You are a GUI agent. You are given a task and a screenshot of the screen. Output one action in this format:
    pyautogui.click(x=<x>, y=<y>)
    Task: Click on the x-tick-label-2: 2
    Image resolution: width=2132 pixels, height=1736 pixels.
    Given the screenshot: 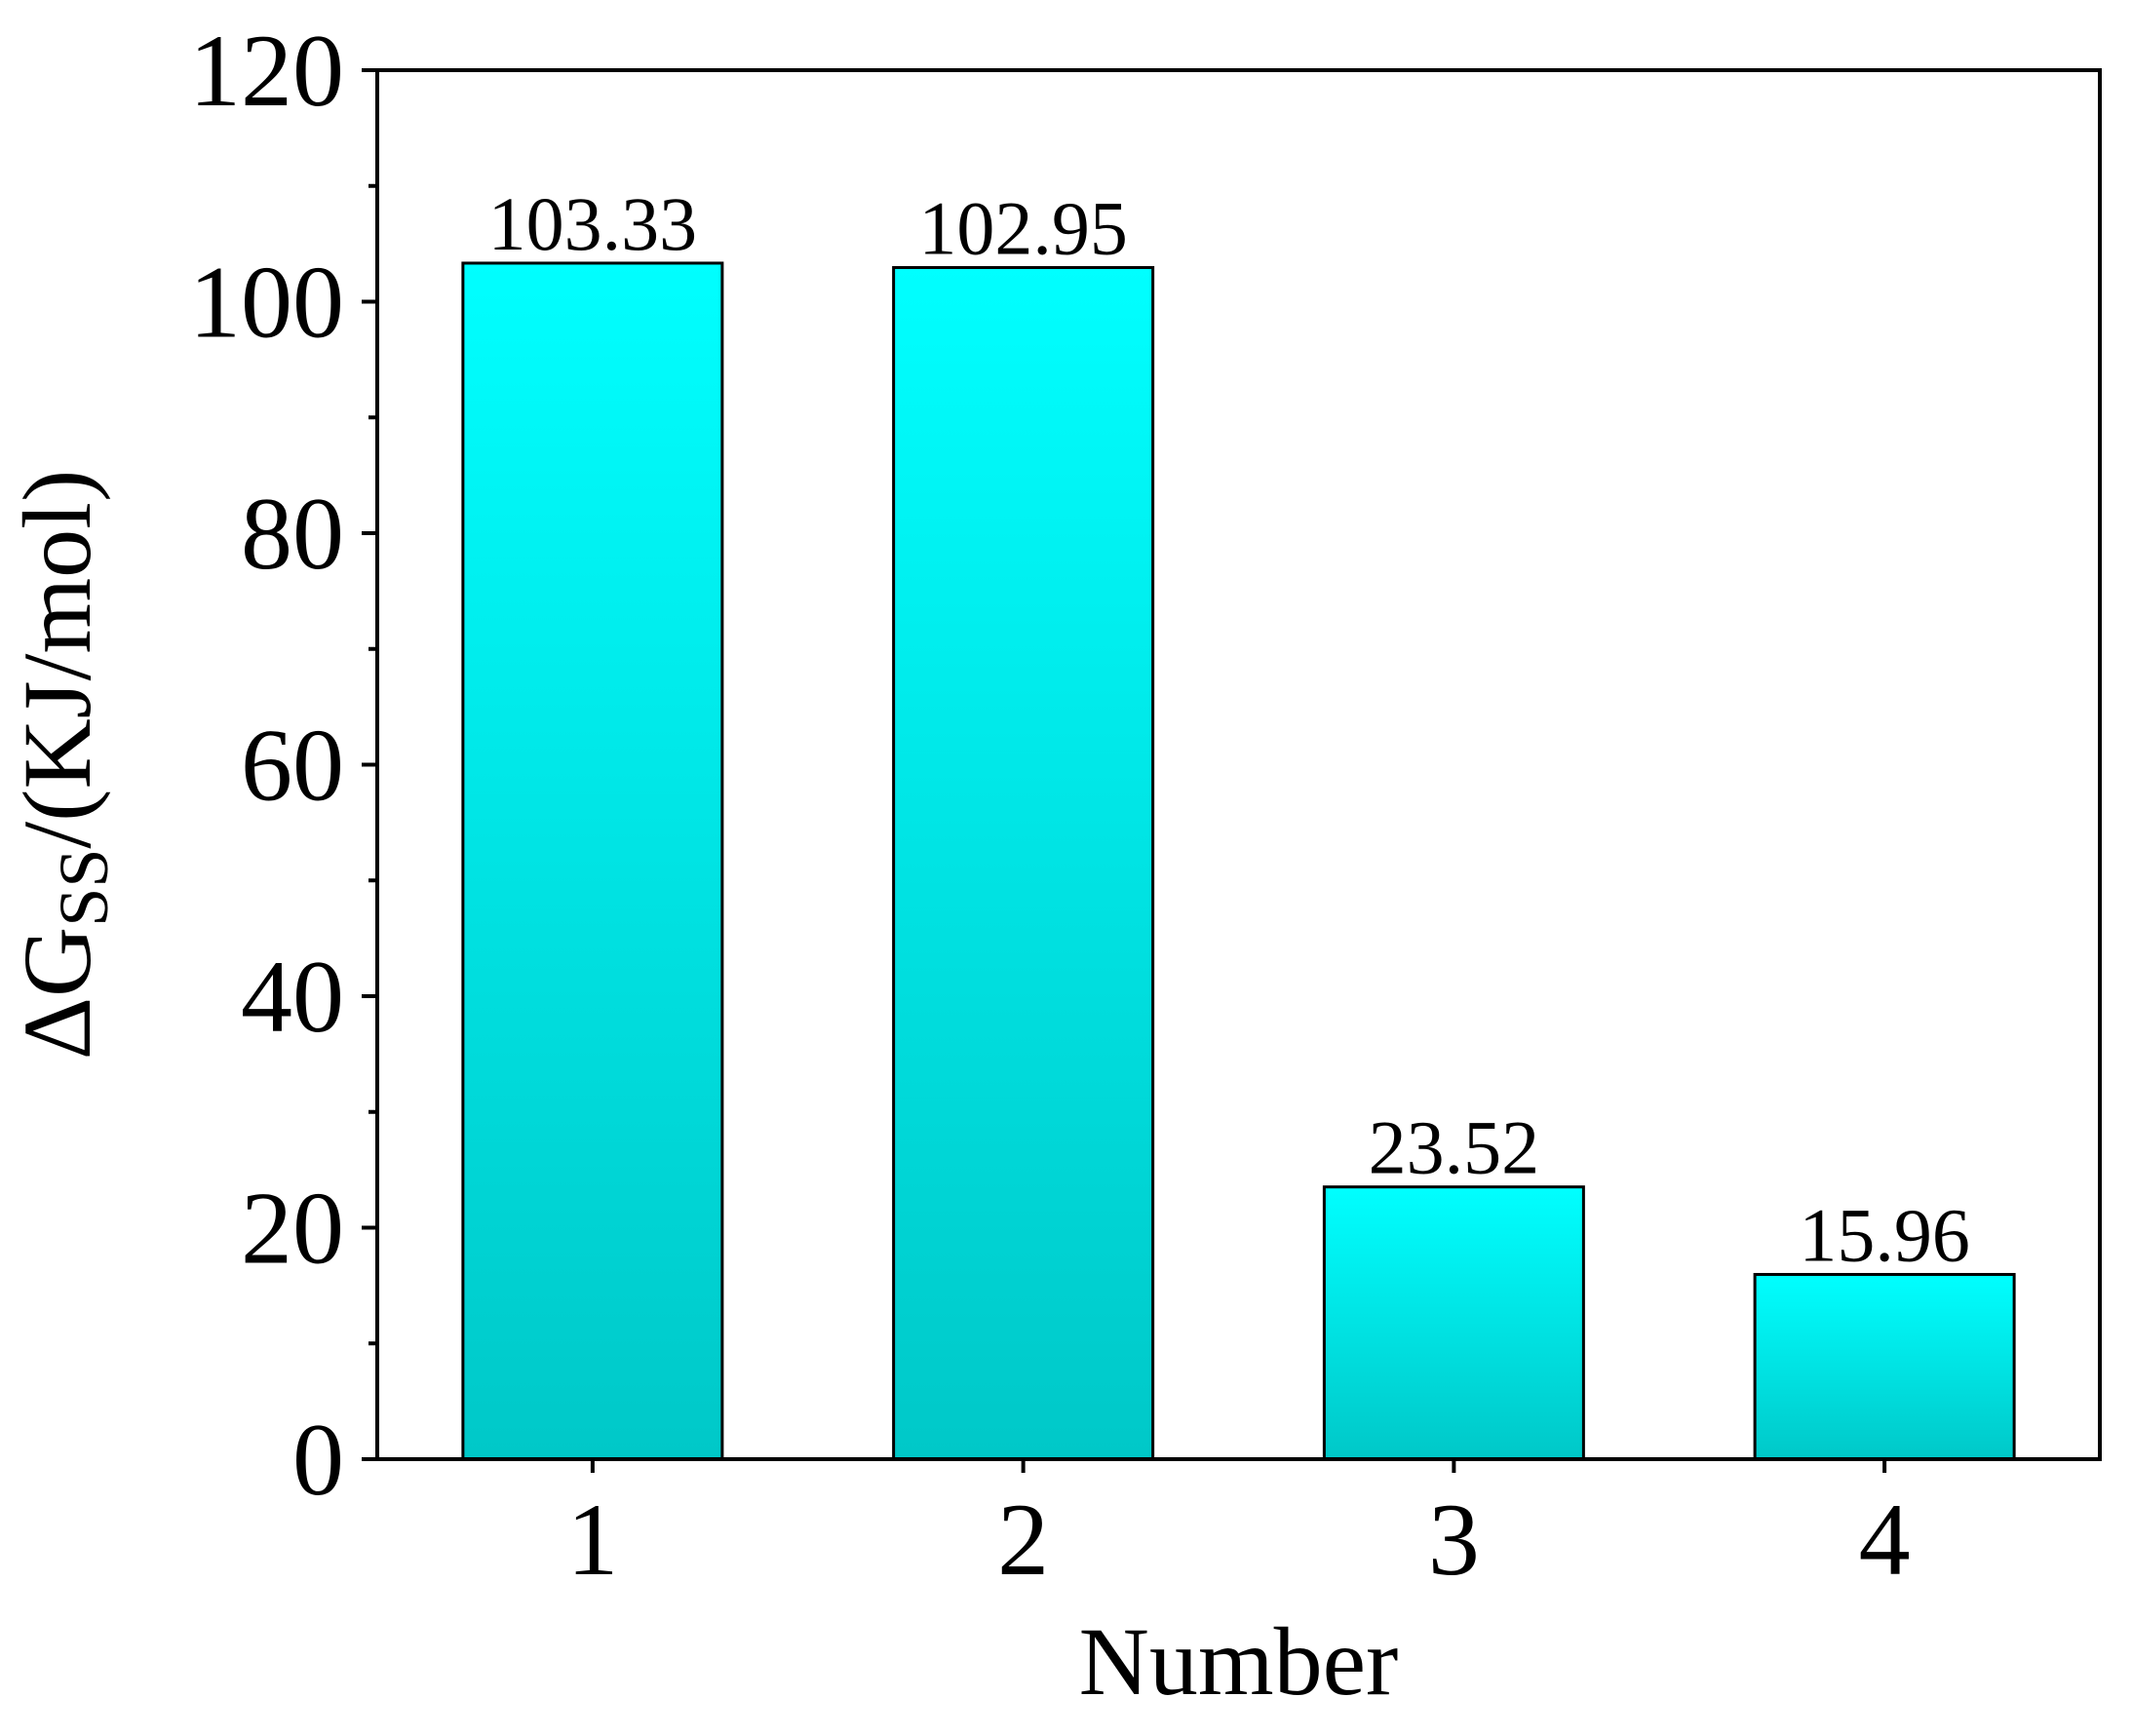 What is the action you would take?
    pyautogui.click(x=1023, y=1540)
    